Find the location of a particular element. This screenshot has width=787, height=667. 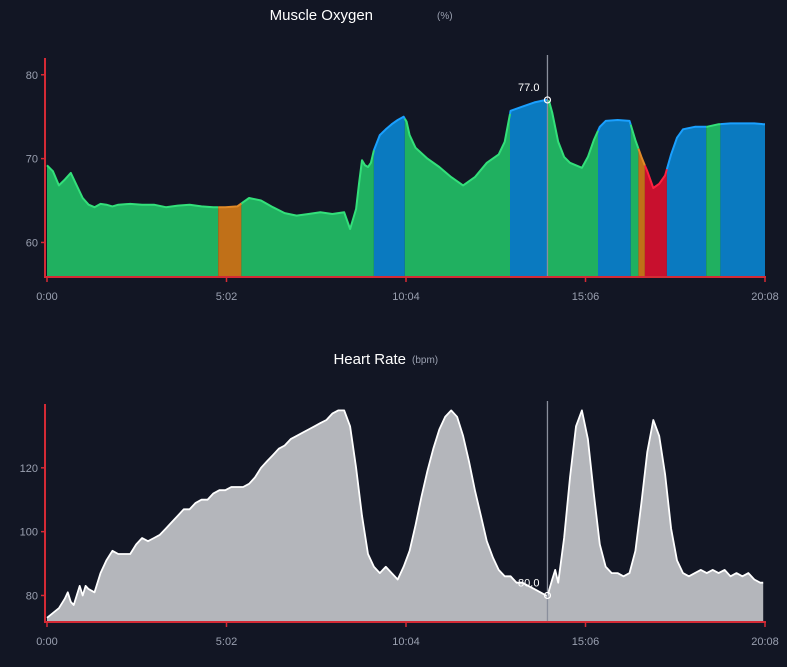

muscle-oxygen-title: Muscle Oxygen is located at coordinates (321, 15).